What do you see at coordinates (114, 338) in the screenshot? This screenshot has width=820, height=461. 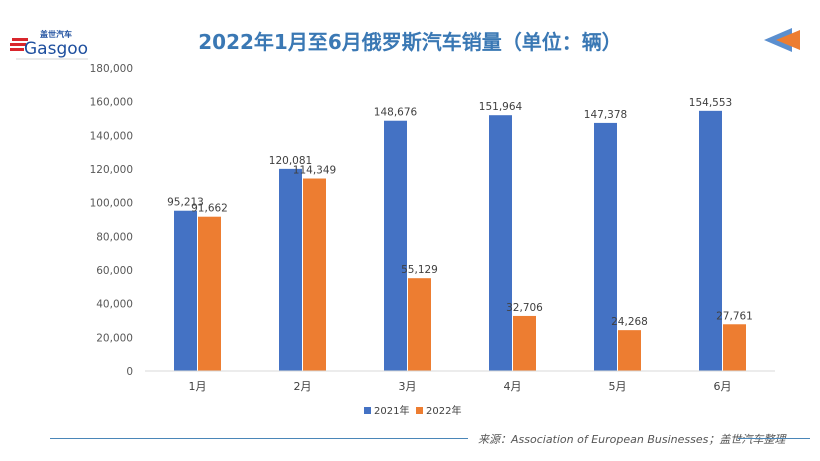 I see `y-tick-label: 20,000` at bounding box center [114, 338].